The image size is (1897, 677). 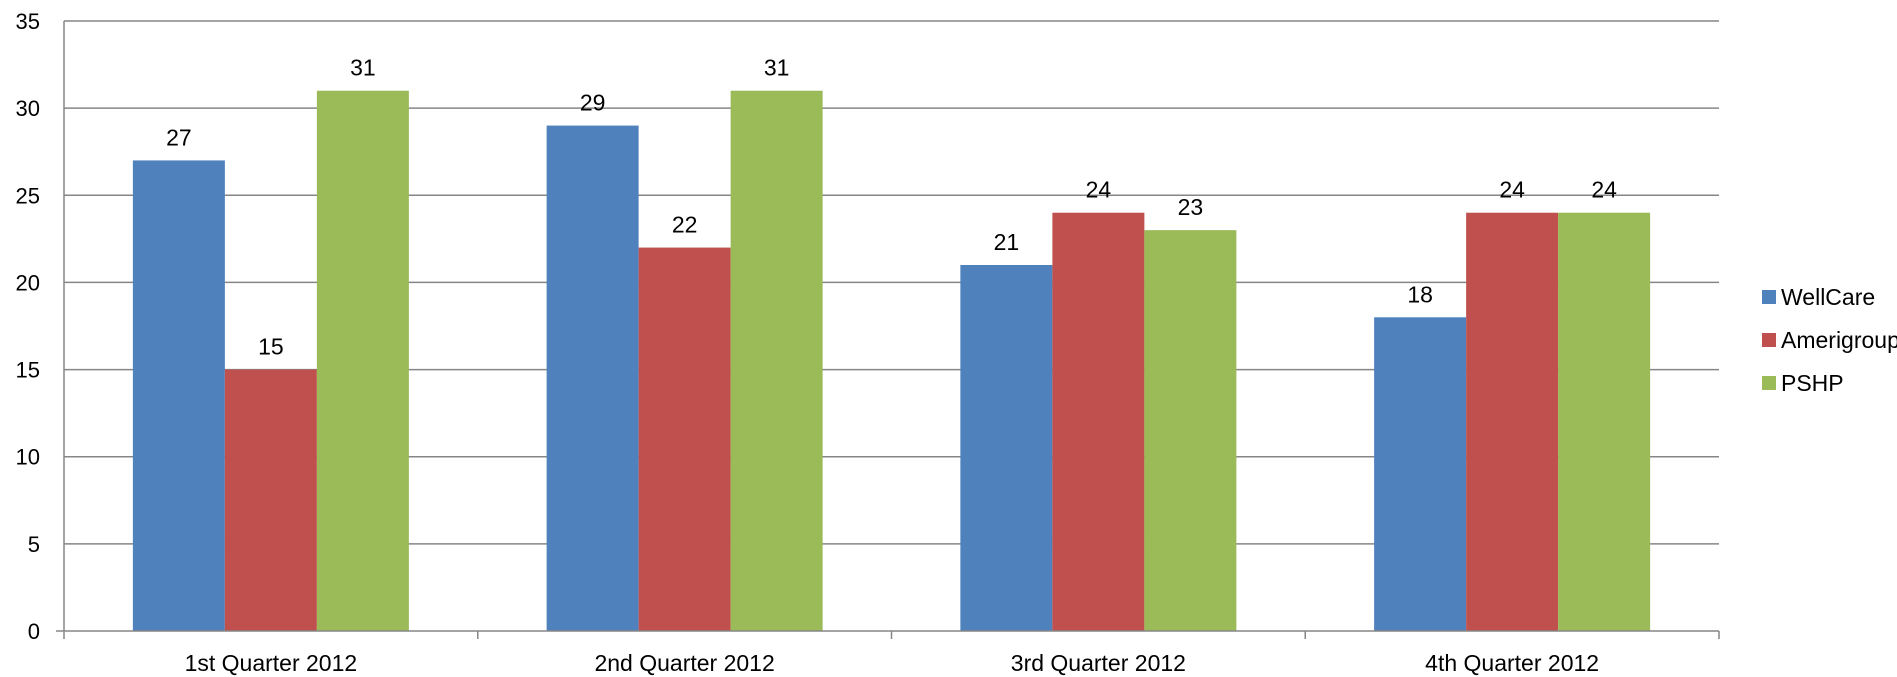 What do you see at coordinates (28, 370) in the screenshot?
I see `y-tick-label: 15` at bounding box center [28, 370].